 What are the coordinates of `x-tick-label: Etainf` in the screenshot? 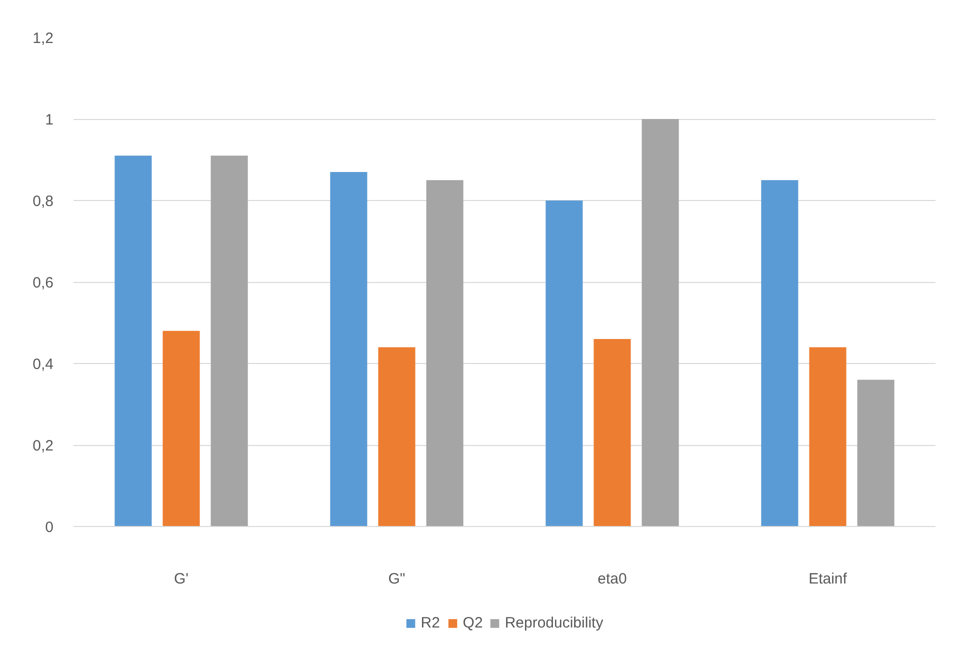 It's located at (828, 579).